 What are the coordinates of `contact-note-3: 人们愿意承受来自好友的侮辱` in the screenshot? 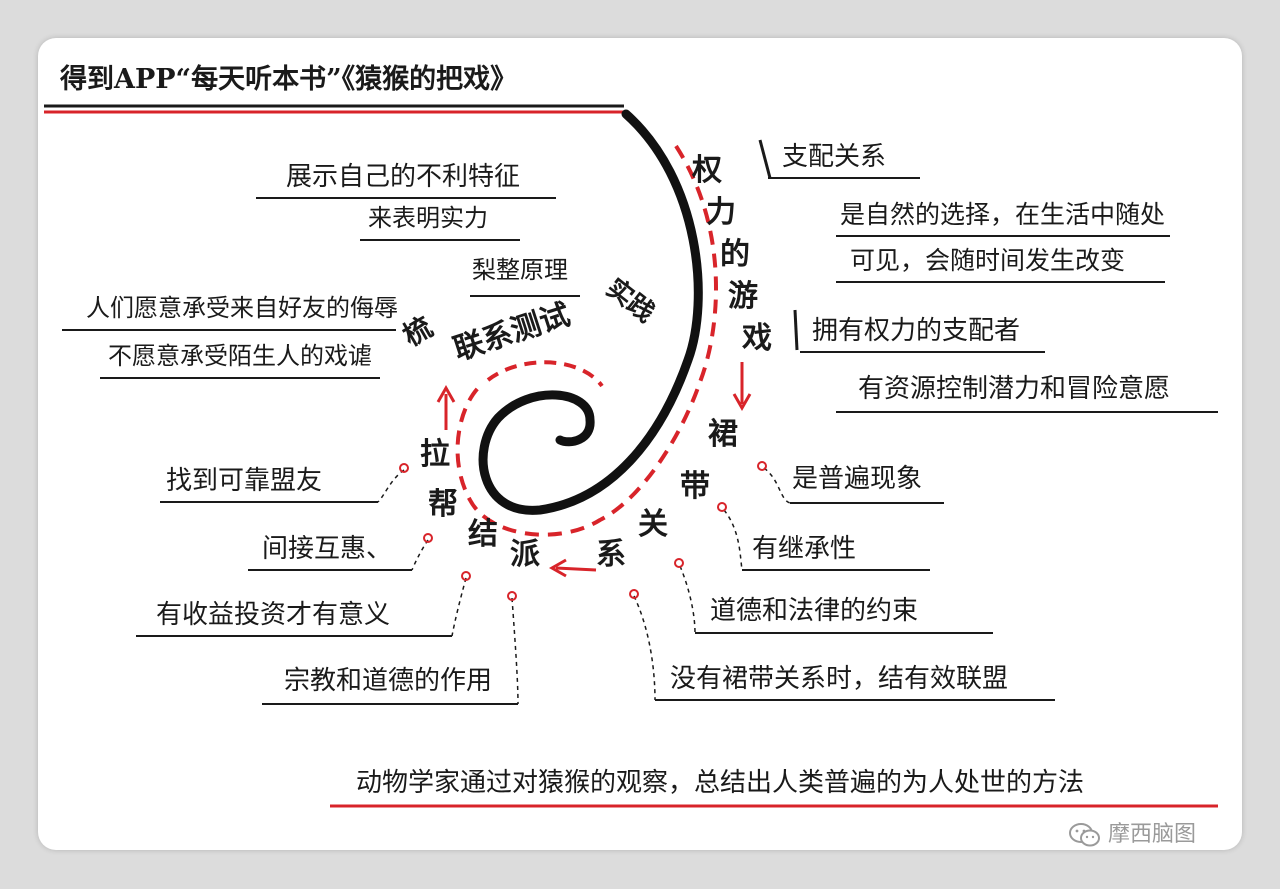 It's located at (242, 308).